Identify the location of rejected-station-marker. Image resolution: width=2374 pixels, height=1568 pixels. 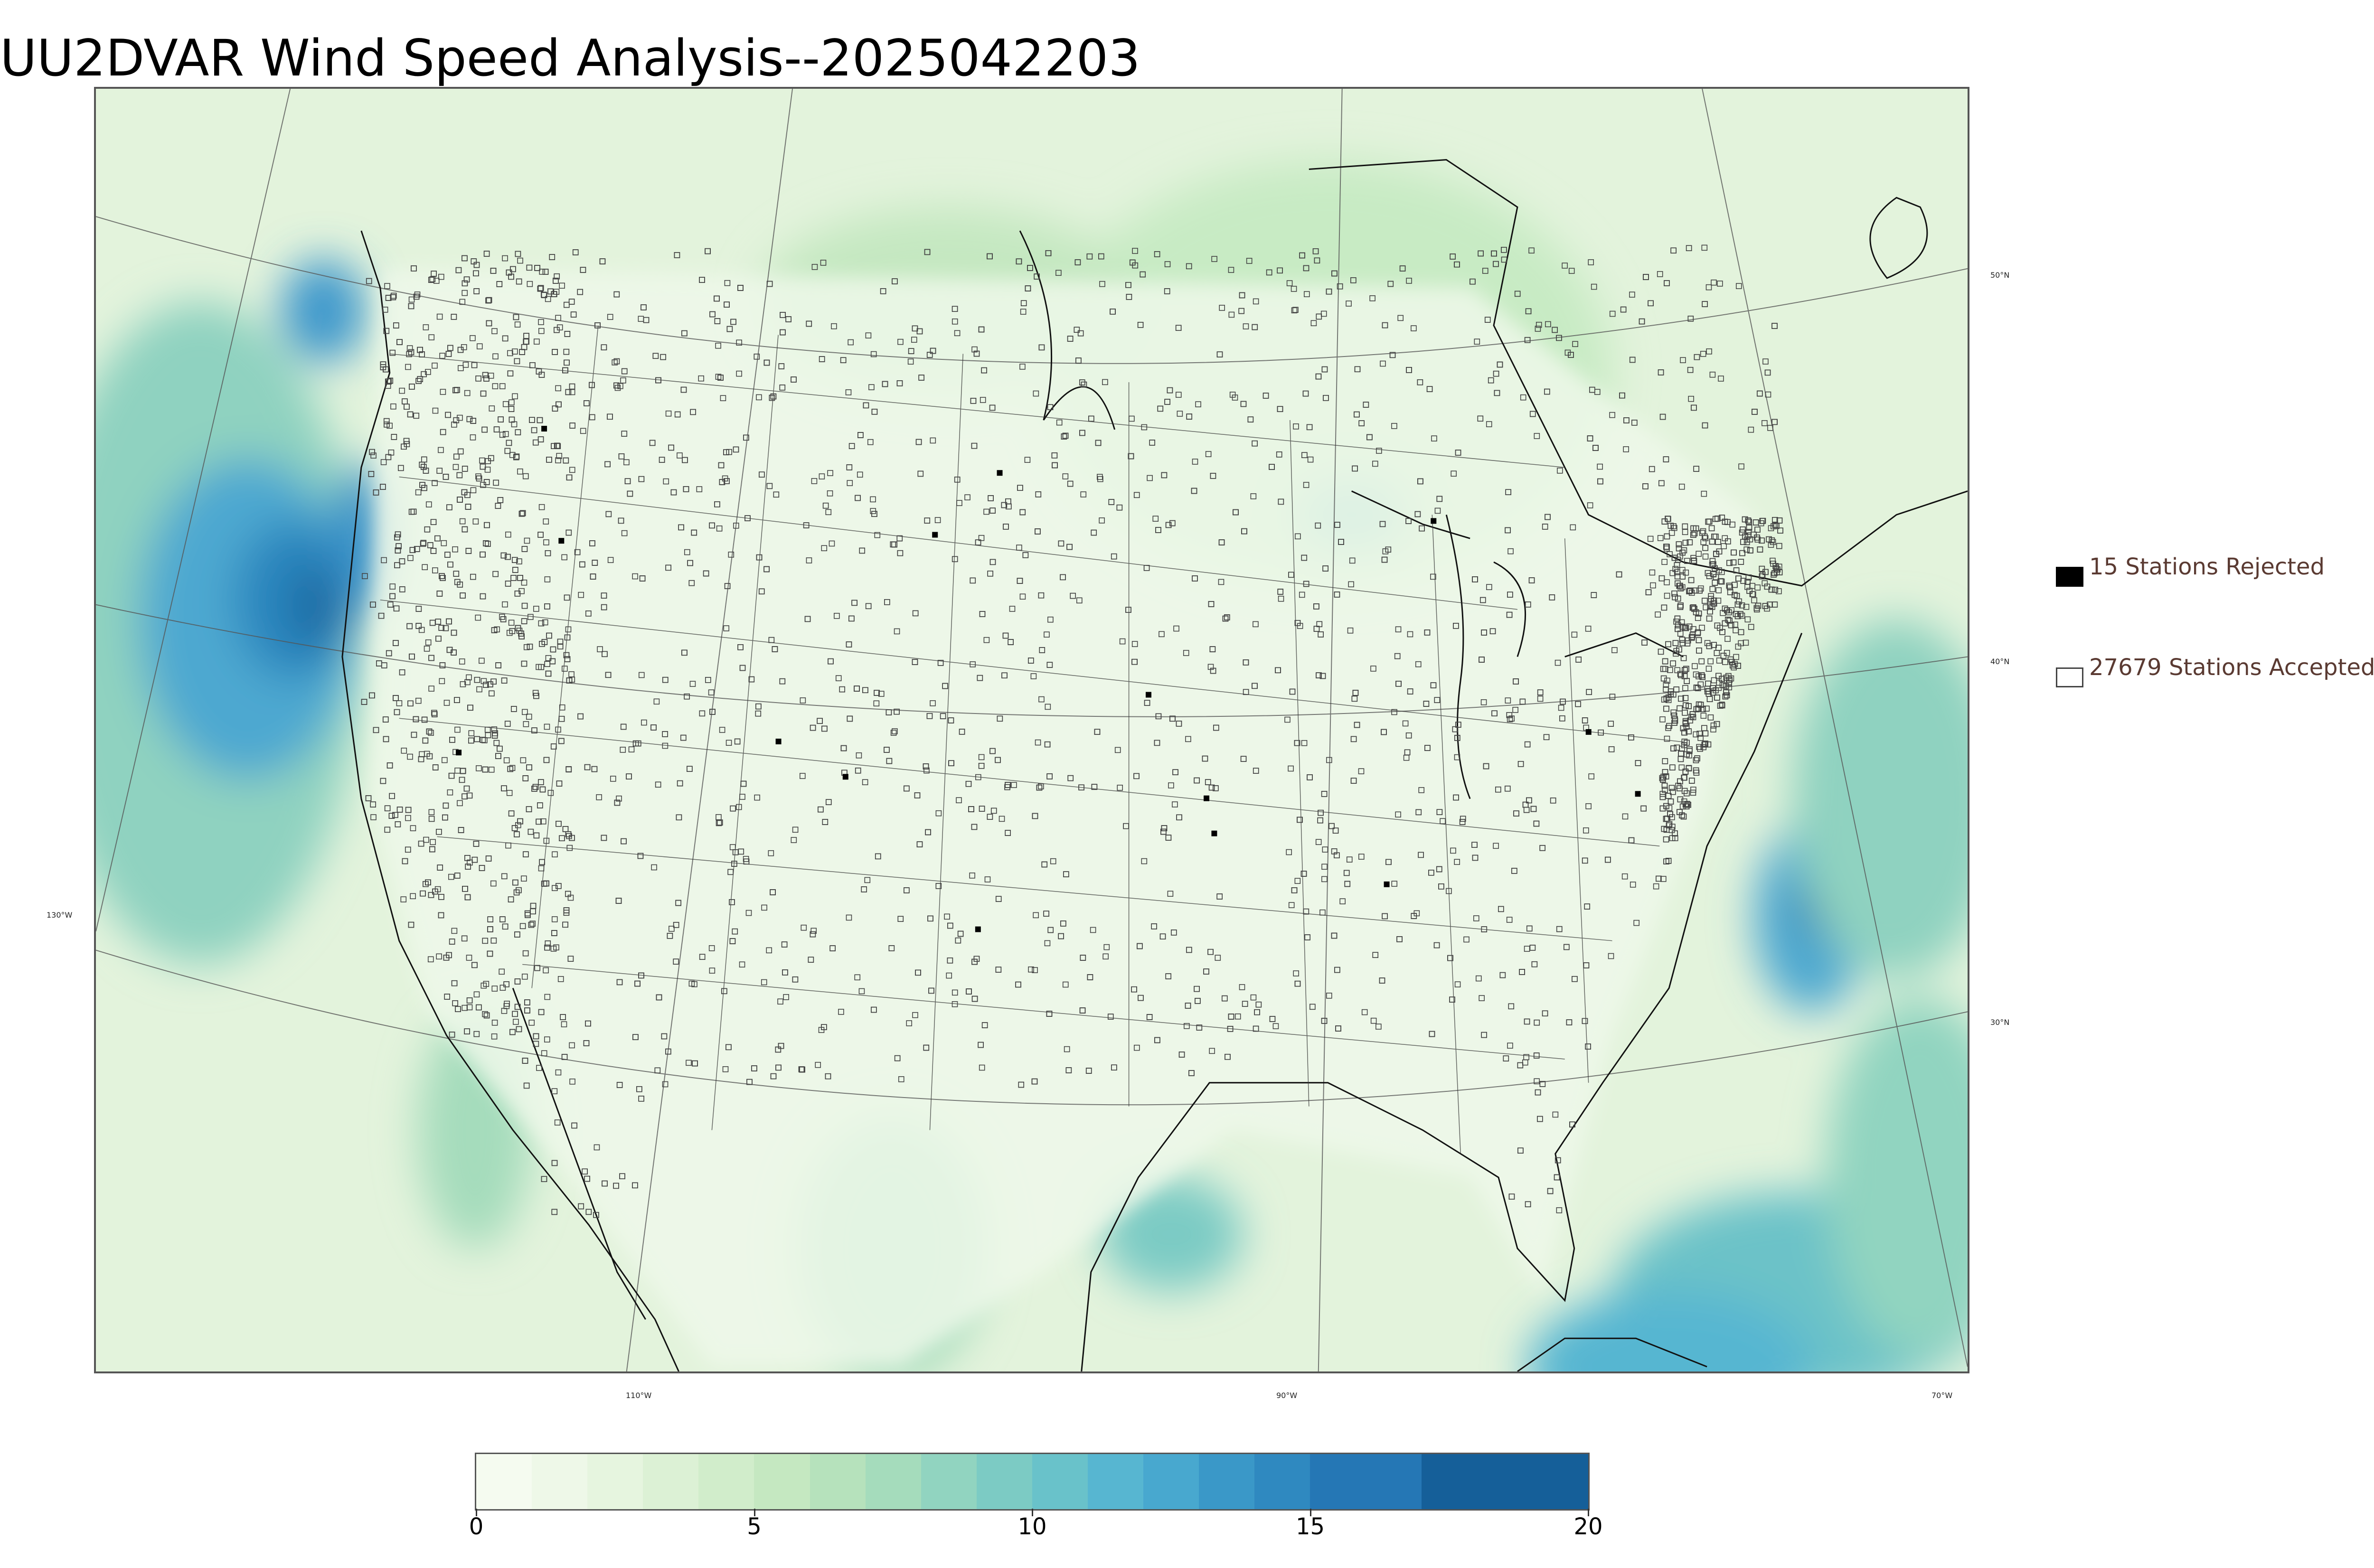
(544, 429).